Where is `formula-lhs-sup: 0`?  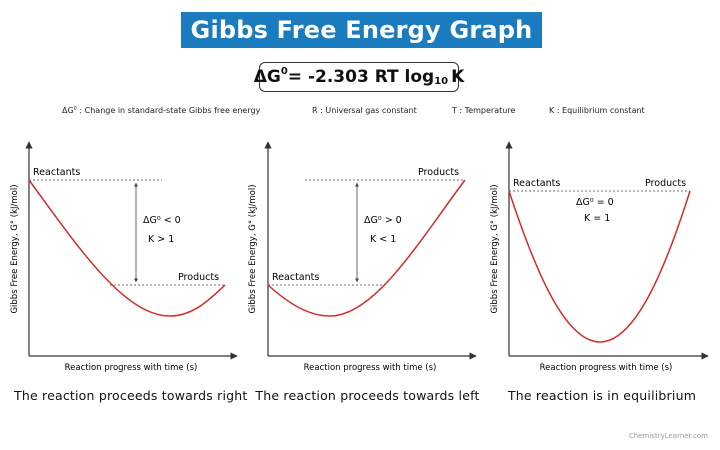 formula-lhs-sup: 0 is located at coordinates (284, 71).